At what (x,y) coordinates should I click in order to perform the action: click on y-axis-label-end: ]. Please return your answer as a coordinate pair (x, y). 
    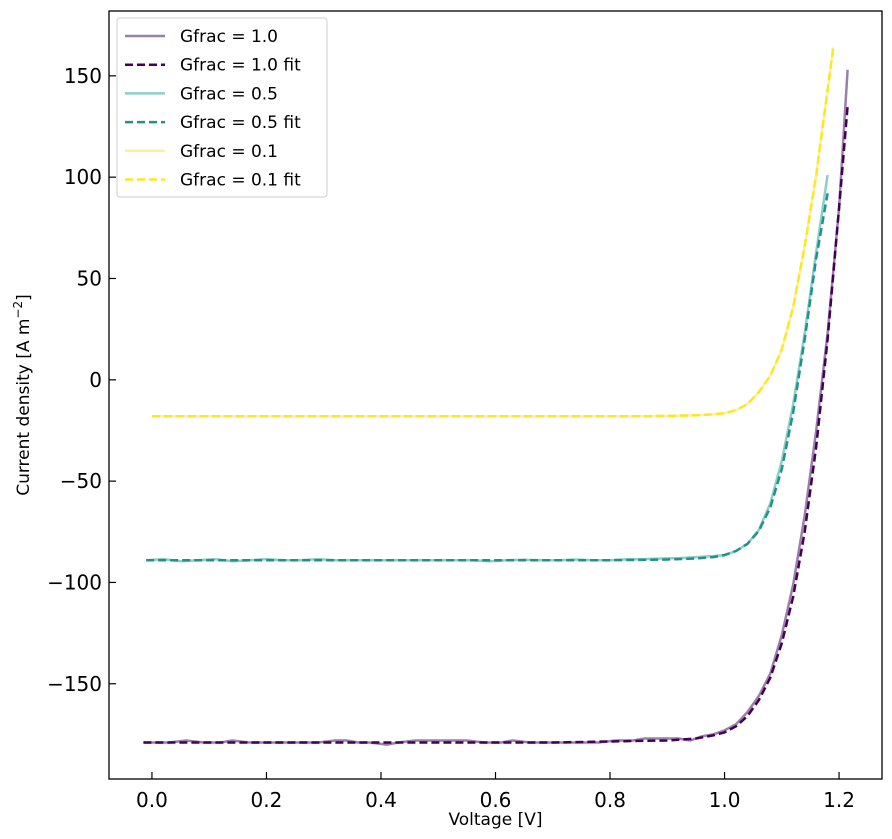
    Looking at the image, I should click on (24, 297).